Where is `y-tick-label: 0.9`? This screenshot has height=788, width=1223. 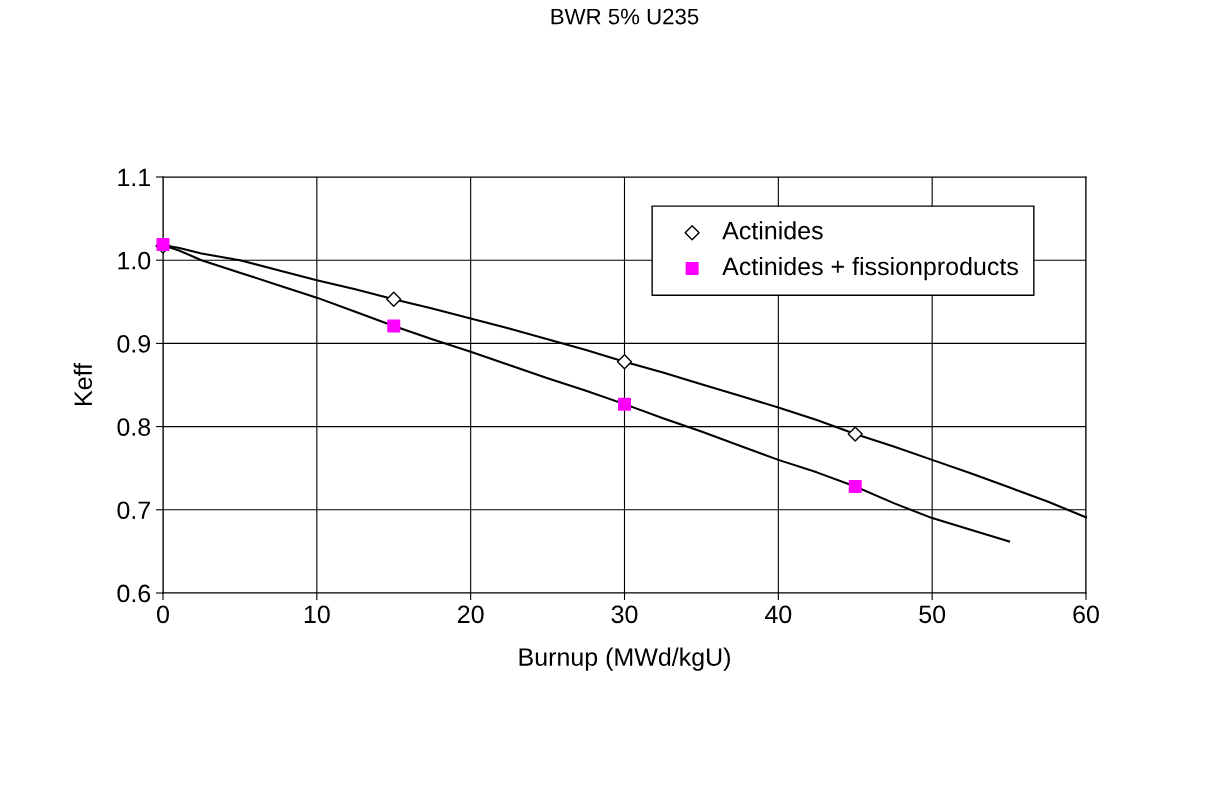
y-tick-label: 0.9 is located at coordinates (134, 344).